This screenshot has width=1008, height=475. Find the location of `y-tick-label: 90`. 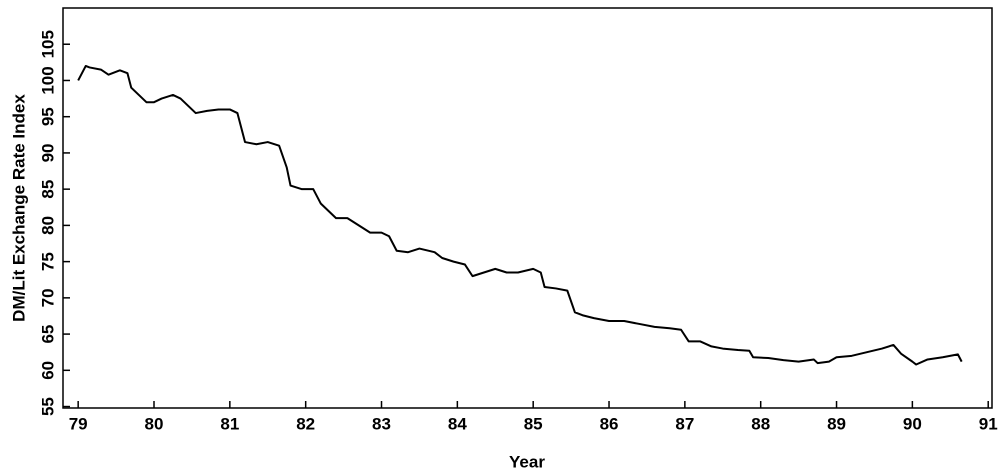

y-tick-label: 90 is located at coordinates (47, 152).